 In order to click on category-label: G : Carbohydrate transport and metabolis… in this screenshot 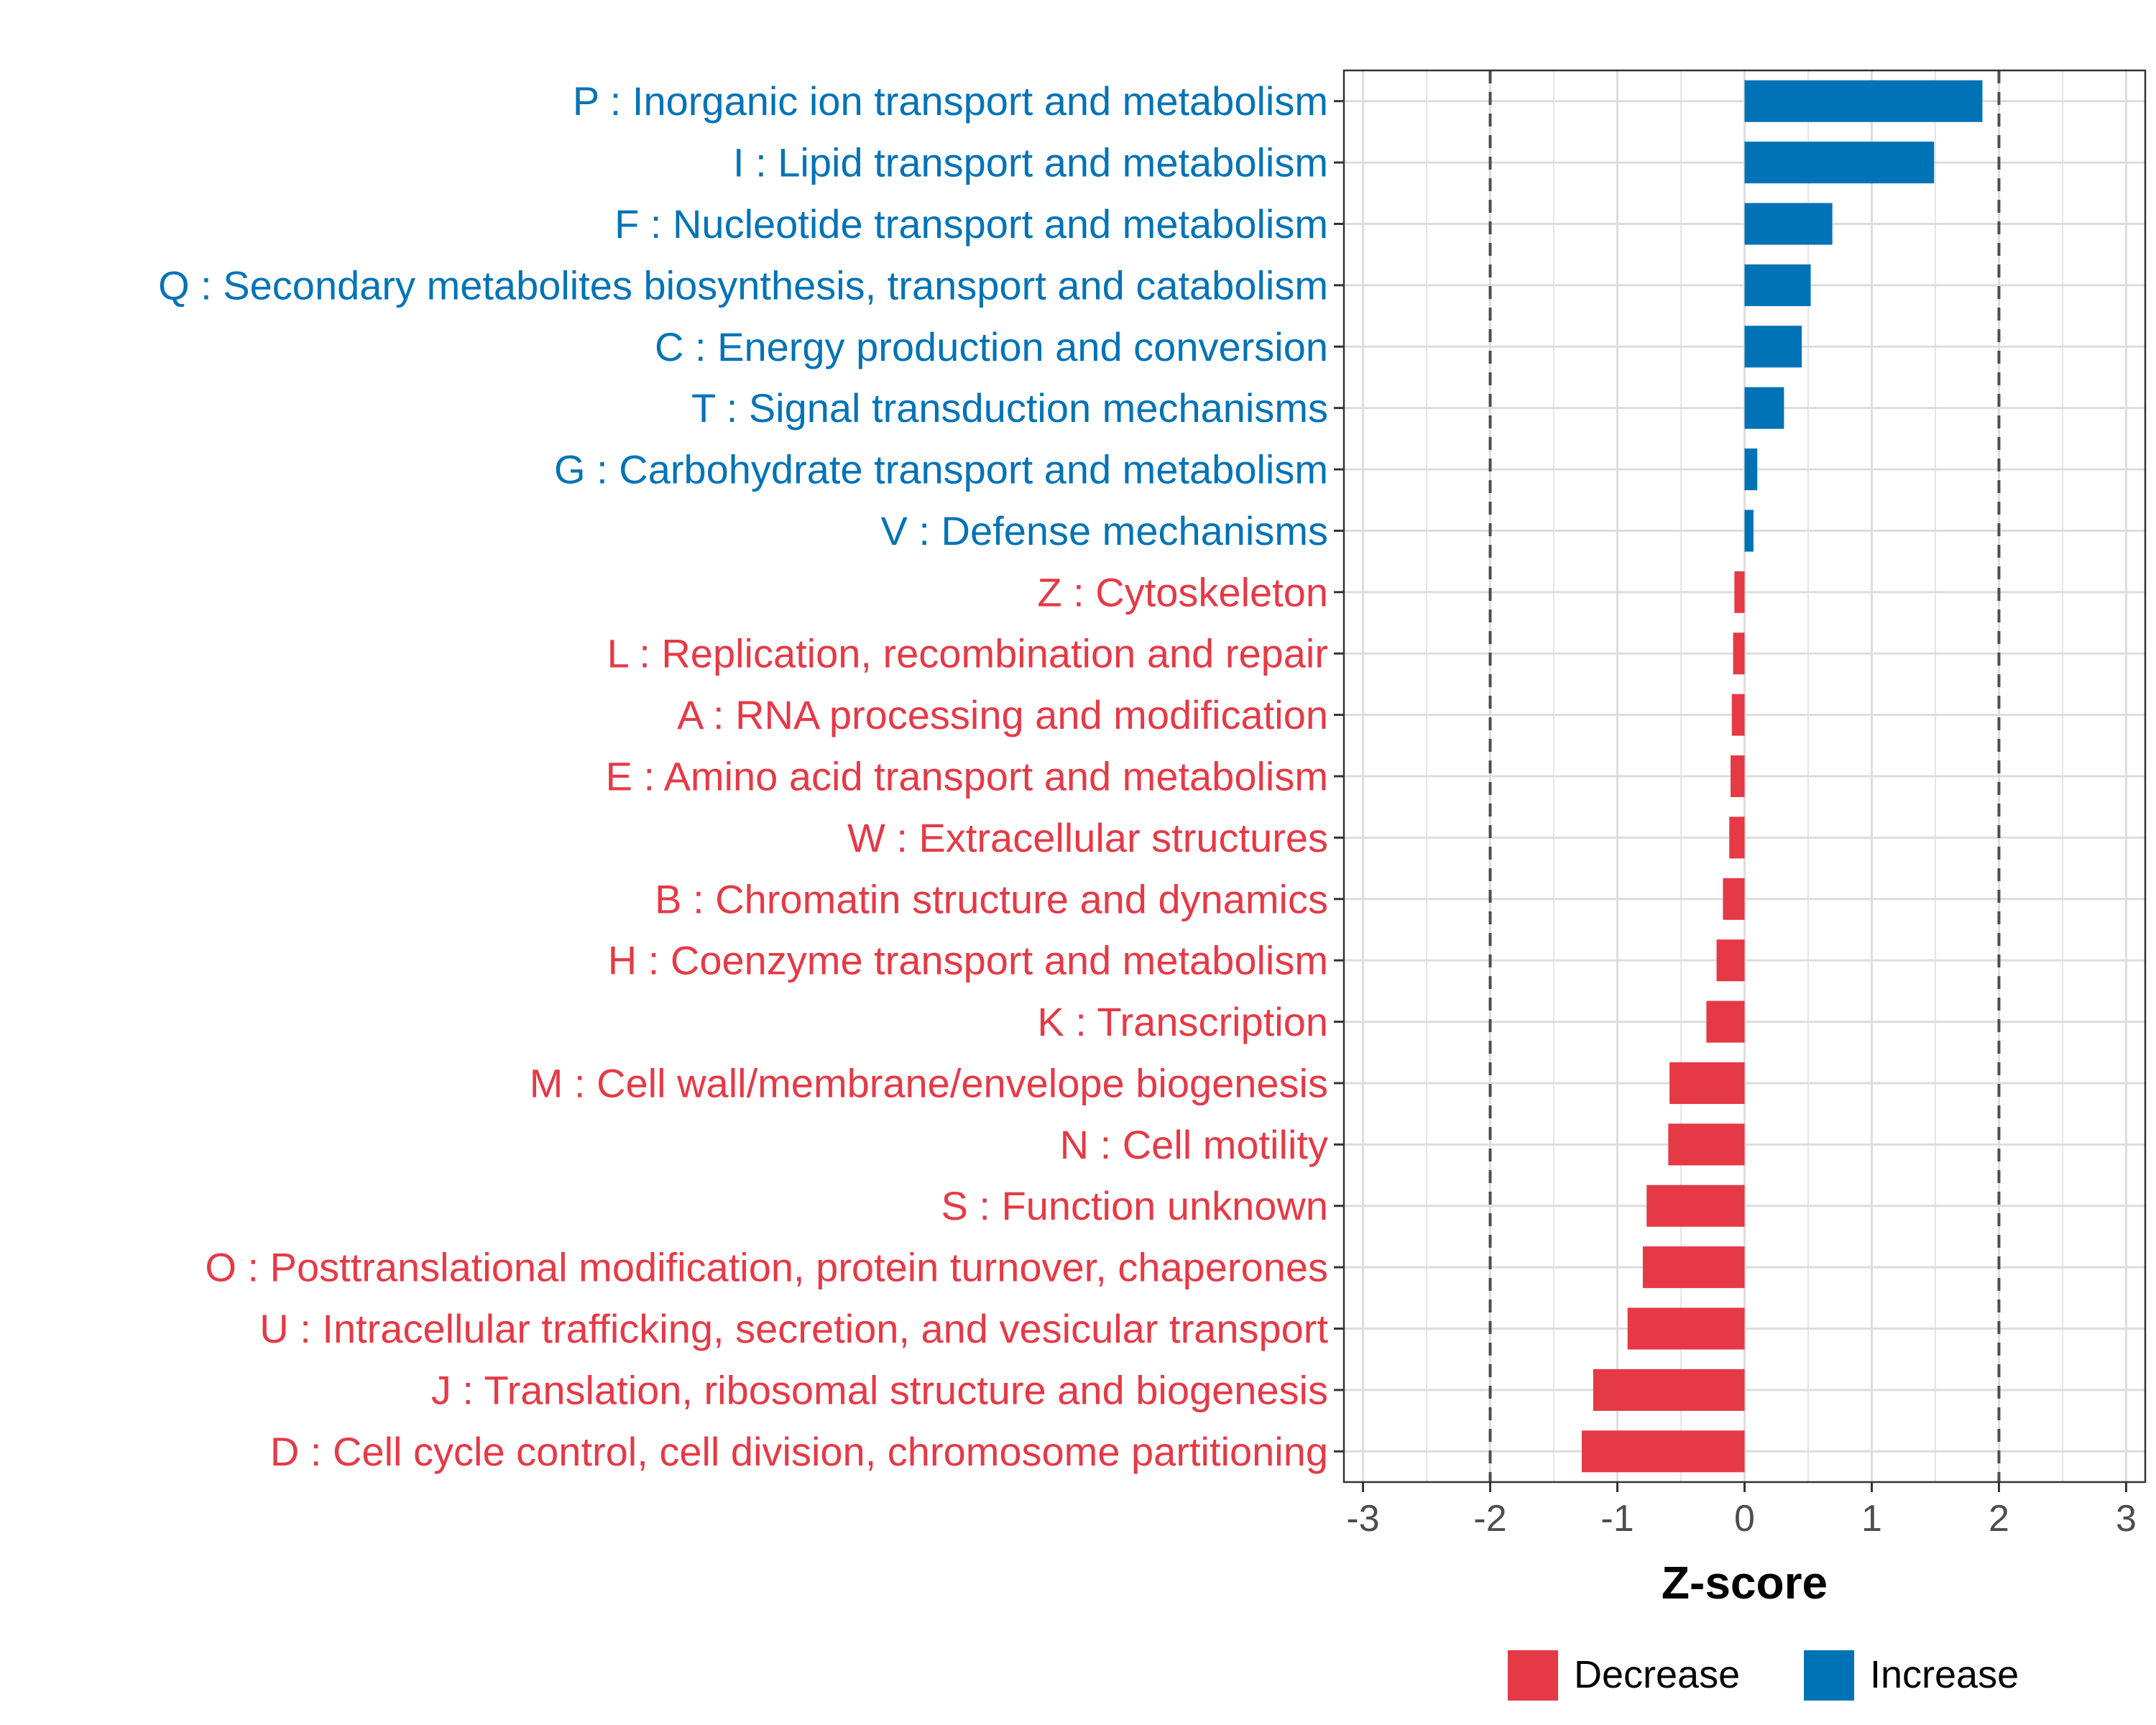, I will do `click(941, 469)`.